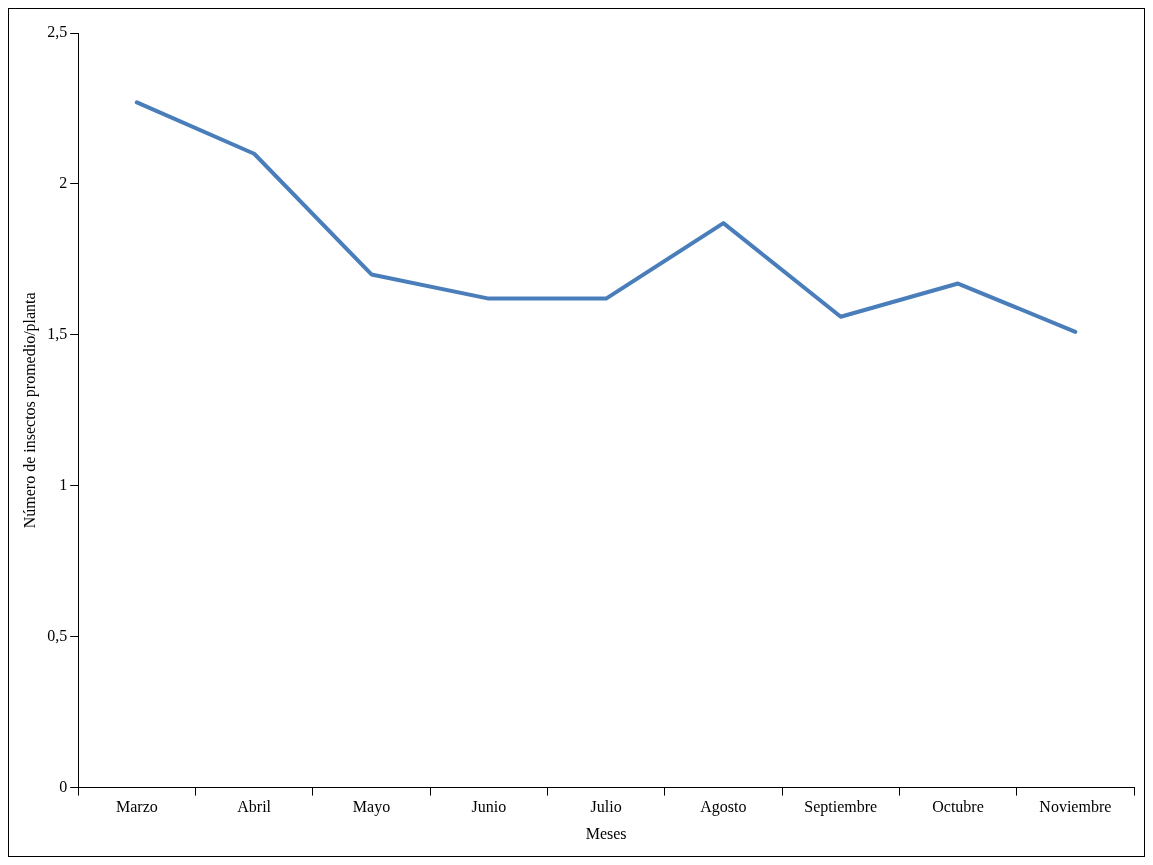 This screenshot has height=865, width=1153. What do you see at coordinates (136, 807) in the screenshot?
I see `x-tick-label: Marzo` at bounding box center [136, 807].